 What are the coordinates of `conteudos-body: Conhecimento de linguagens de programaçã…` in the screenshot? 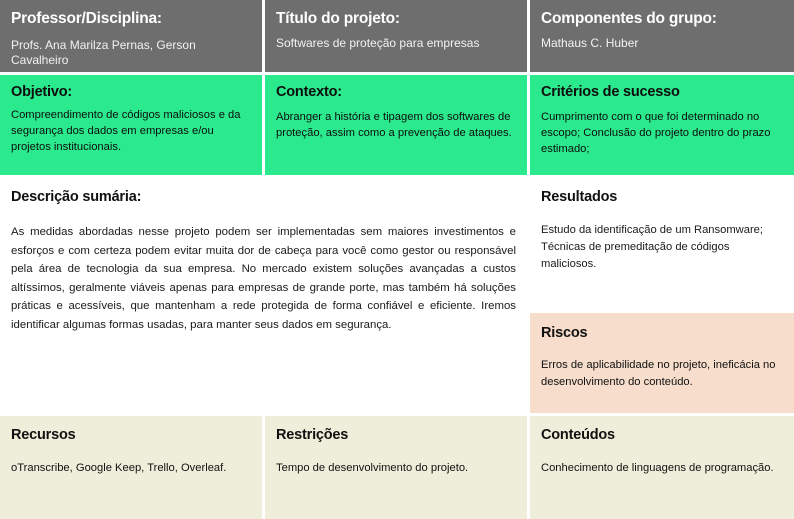 It's located at (657, 468).